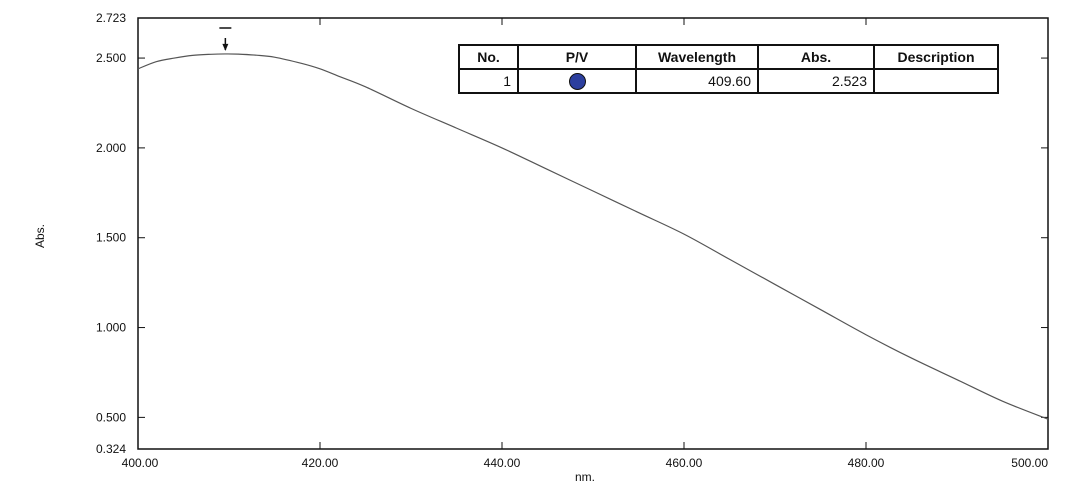  I want to click on header-description: Description, so click(936, 57).